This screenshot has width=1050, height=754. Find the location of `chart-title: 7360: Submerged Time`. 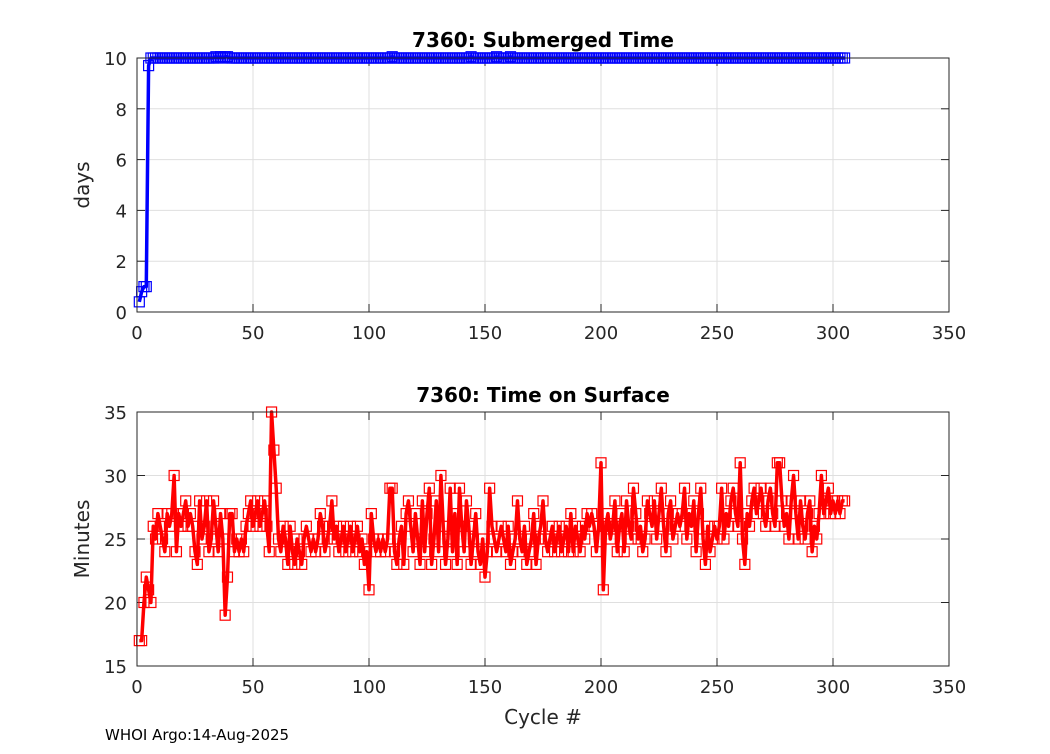

chart-title: 7360: Submerged Time is located at coordinates (543, 40).